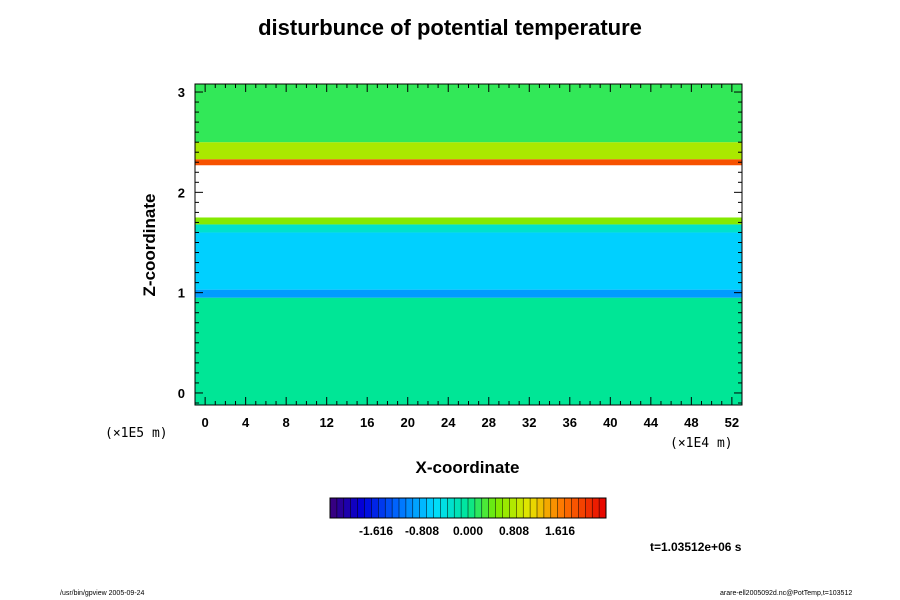  Describe the element at coordinates (651, 422) in the screenshot. I see `x-tick-label: 44` at that location.